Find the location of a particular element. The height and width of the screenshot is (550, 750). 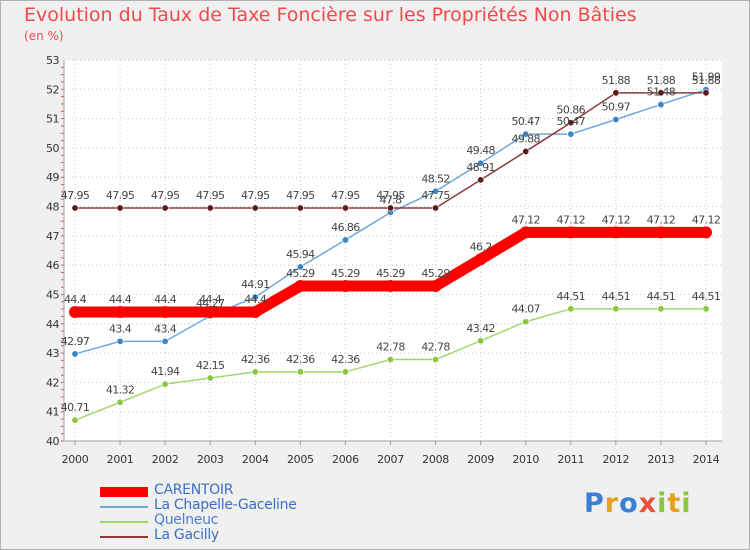

logo-letter: P is located at coordinates (594, 503).